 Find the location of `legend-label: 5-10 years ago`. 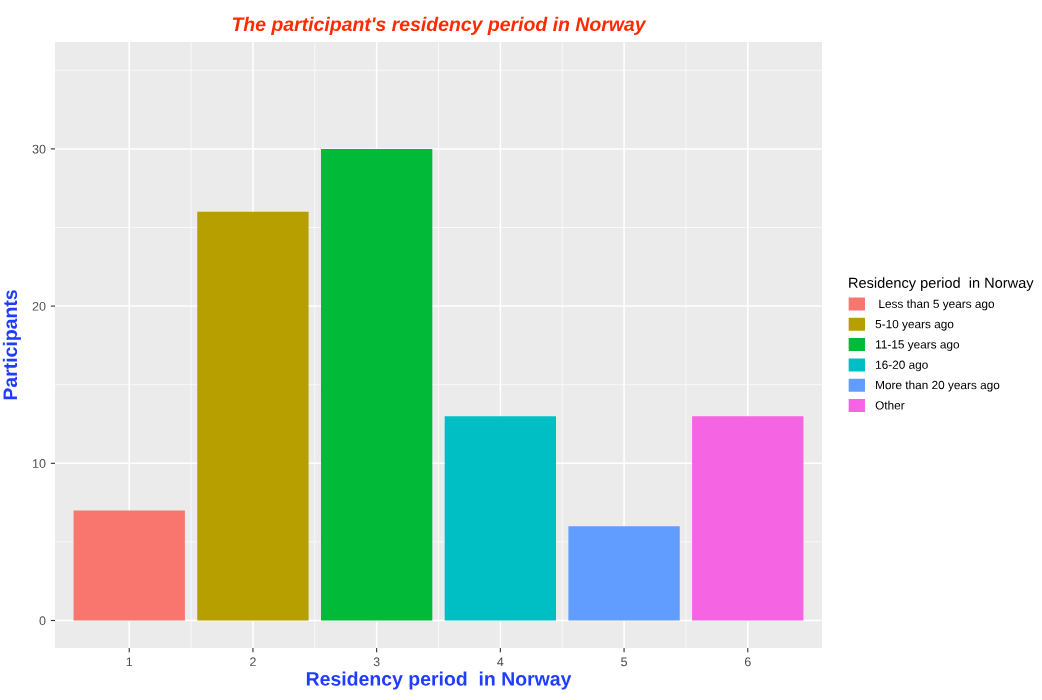

legend-label: 5-10 years ago is located at coordinates (914, 325).